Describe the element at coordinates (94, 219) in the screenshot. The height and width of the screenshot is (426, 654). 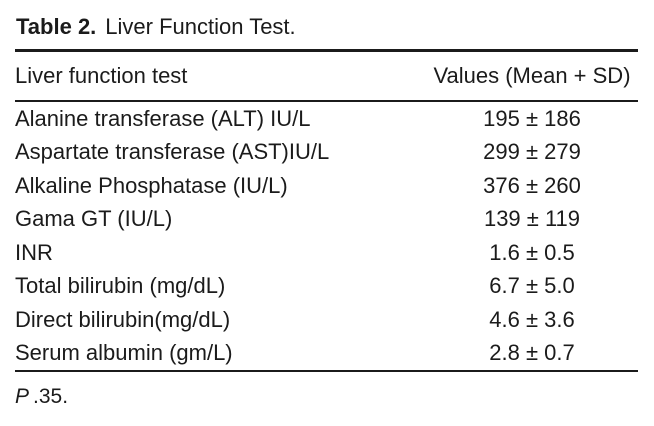
I see `cell-test-name: Gama GT (IU/L)` at that location.